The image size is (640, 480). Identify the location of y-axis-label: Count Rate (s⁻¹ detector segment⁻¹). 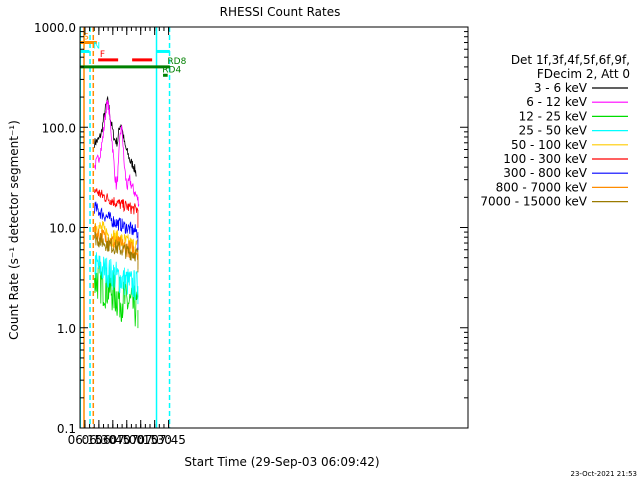
(14, 230).